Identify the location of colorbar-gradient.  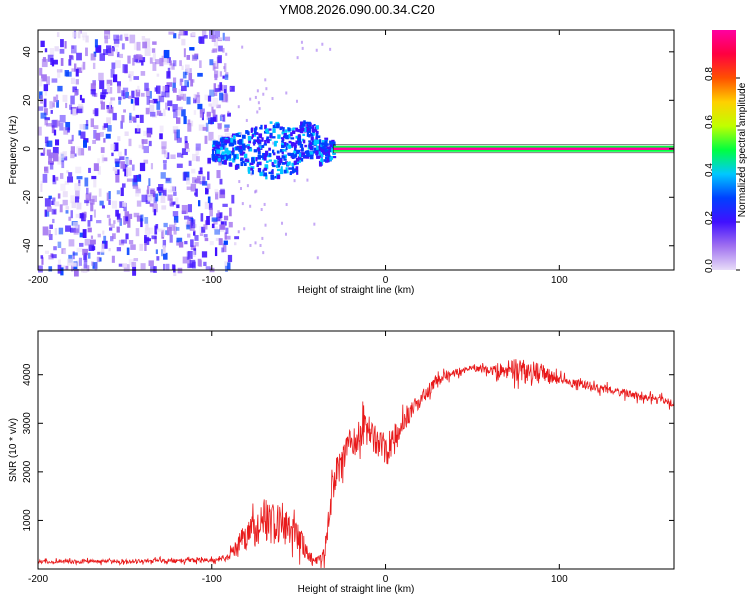
(724, 150).